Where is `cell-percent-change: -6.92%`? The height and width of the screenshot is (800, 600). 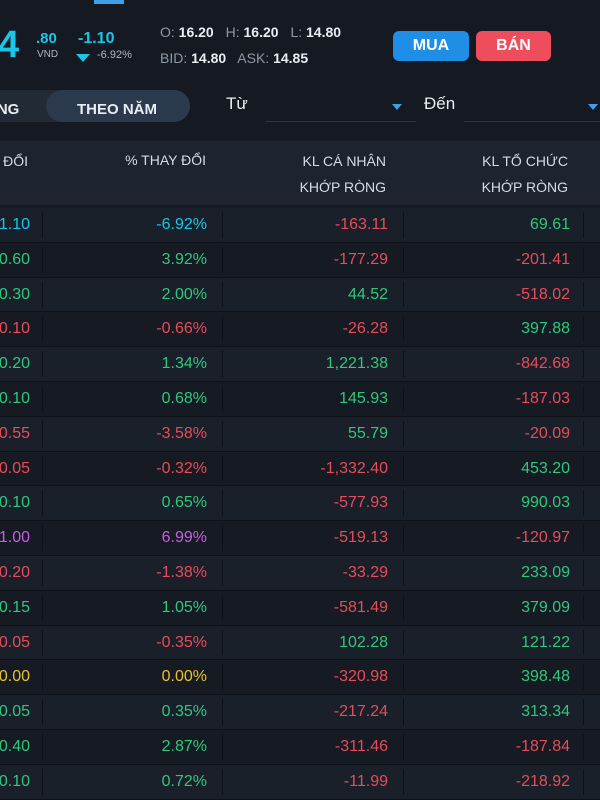
cell-percent-change: -6.92% is located at coordinates (181, 224).